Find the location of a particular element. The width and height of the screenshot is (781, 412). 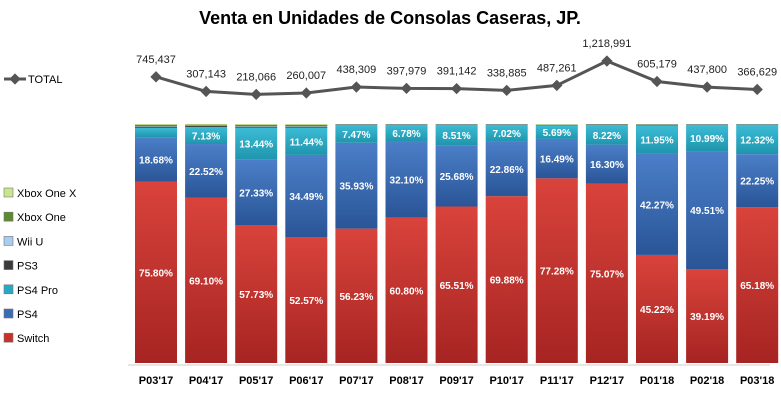

data-label-ps4-pro-p05-17: 13.44% is located at coordinates (256, 145).